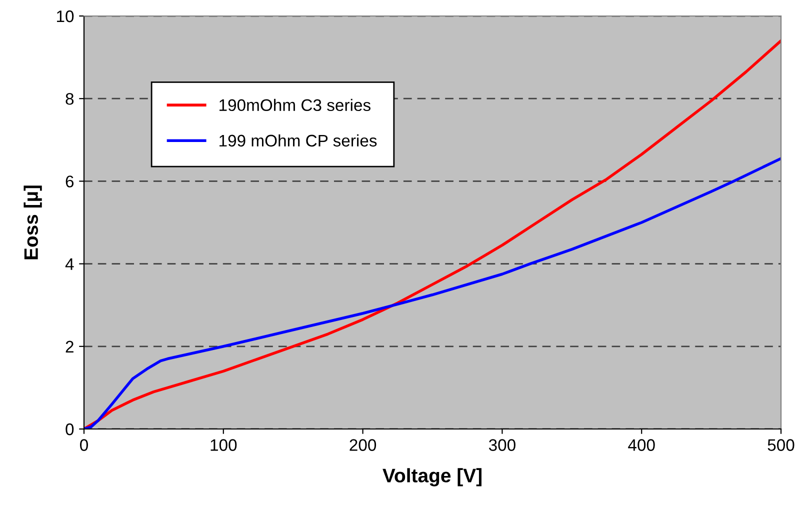  Describe the element at coordinates (223, 445) in the screenshot. I see `x-tick-label: 100` at that location.